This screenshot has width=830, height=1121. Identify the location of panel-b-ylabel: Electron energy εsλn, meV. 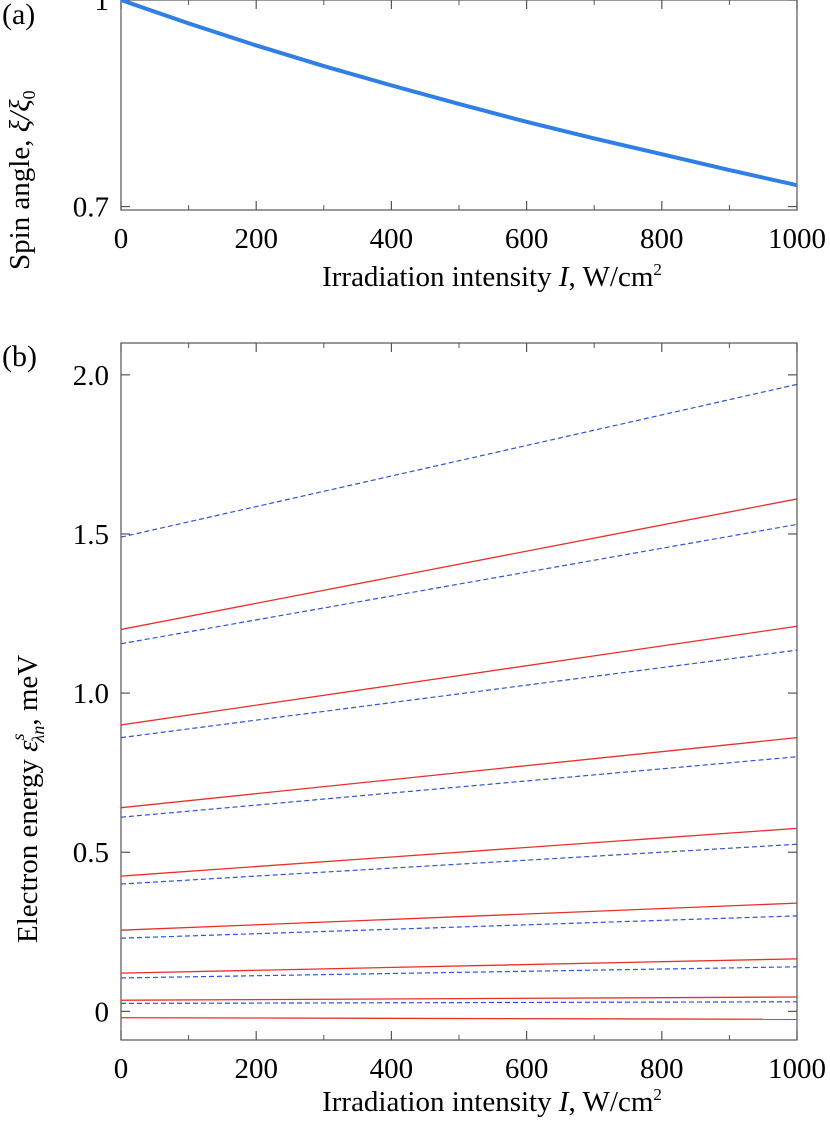
(28, 799).